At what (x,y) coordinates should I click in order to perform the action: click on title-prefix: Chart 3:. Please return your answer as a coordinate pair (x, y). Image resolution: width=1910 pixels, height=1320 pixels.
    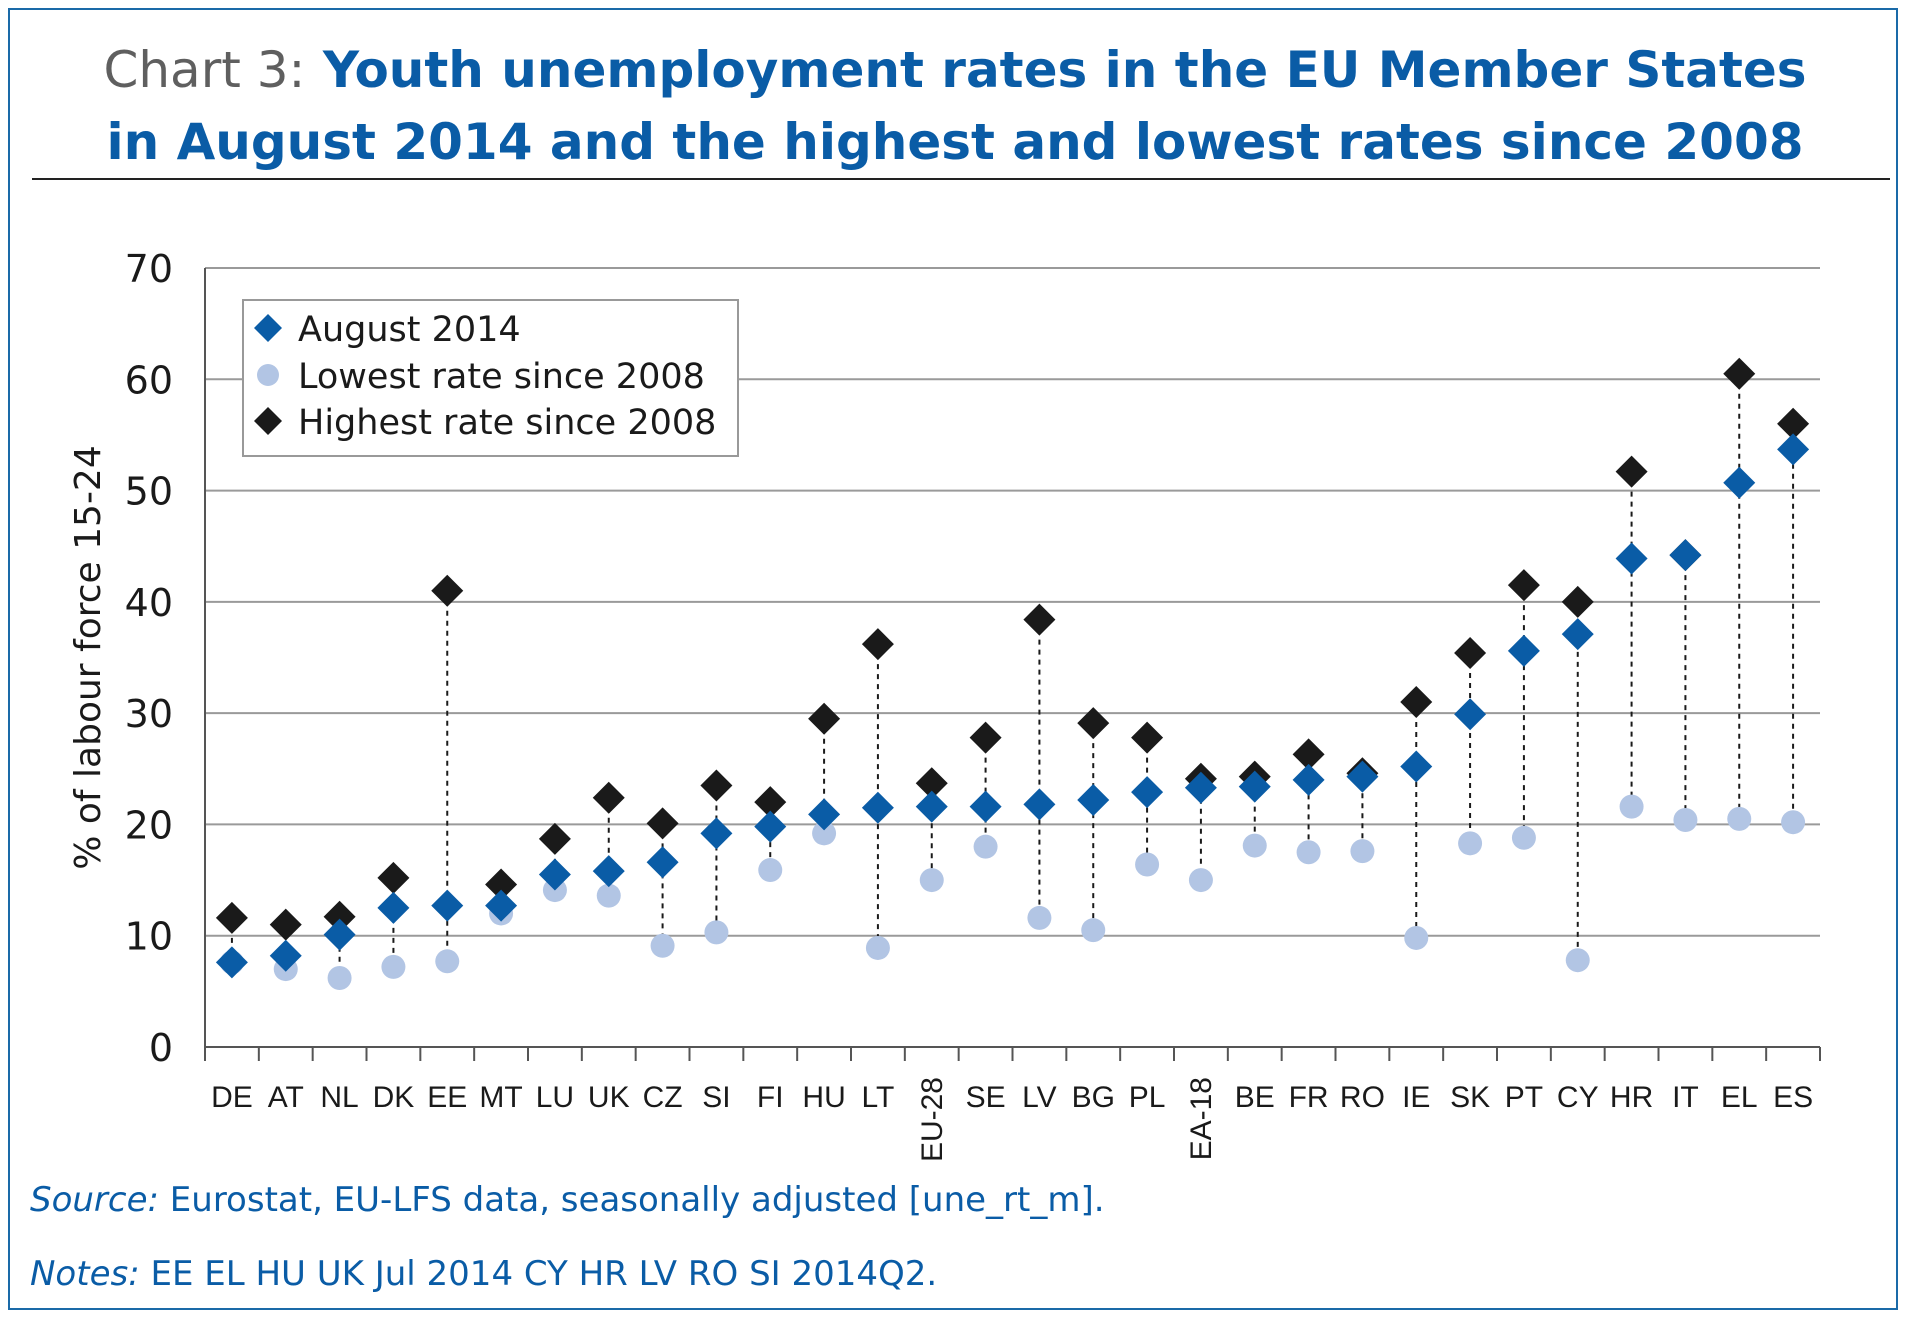
    Looking at the image, I should click on (204, 70).